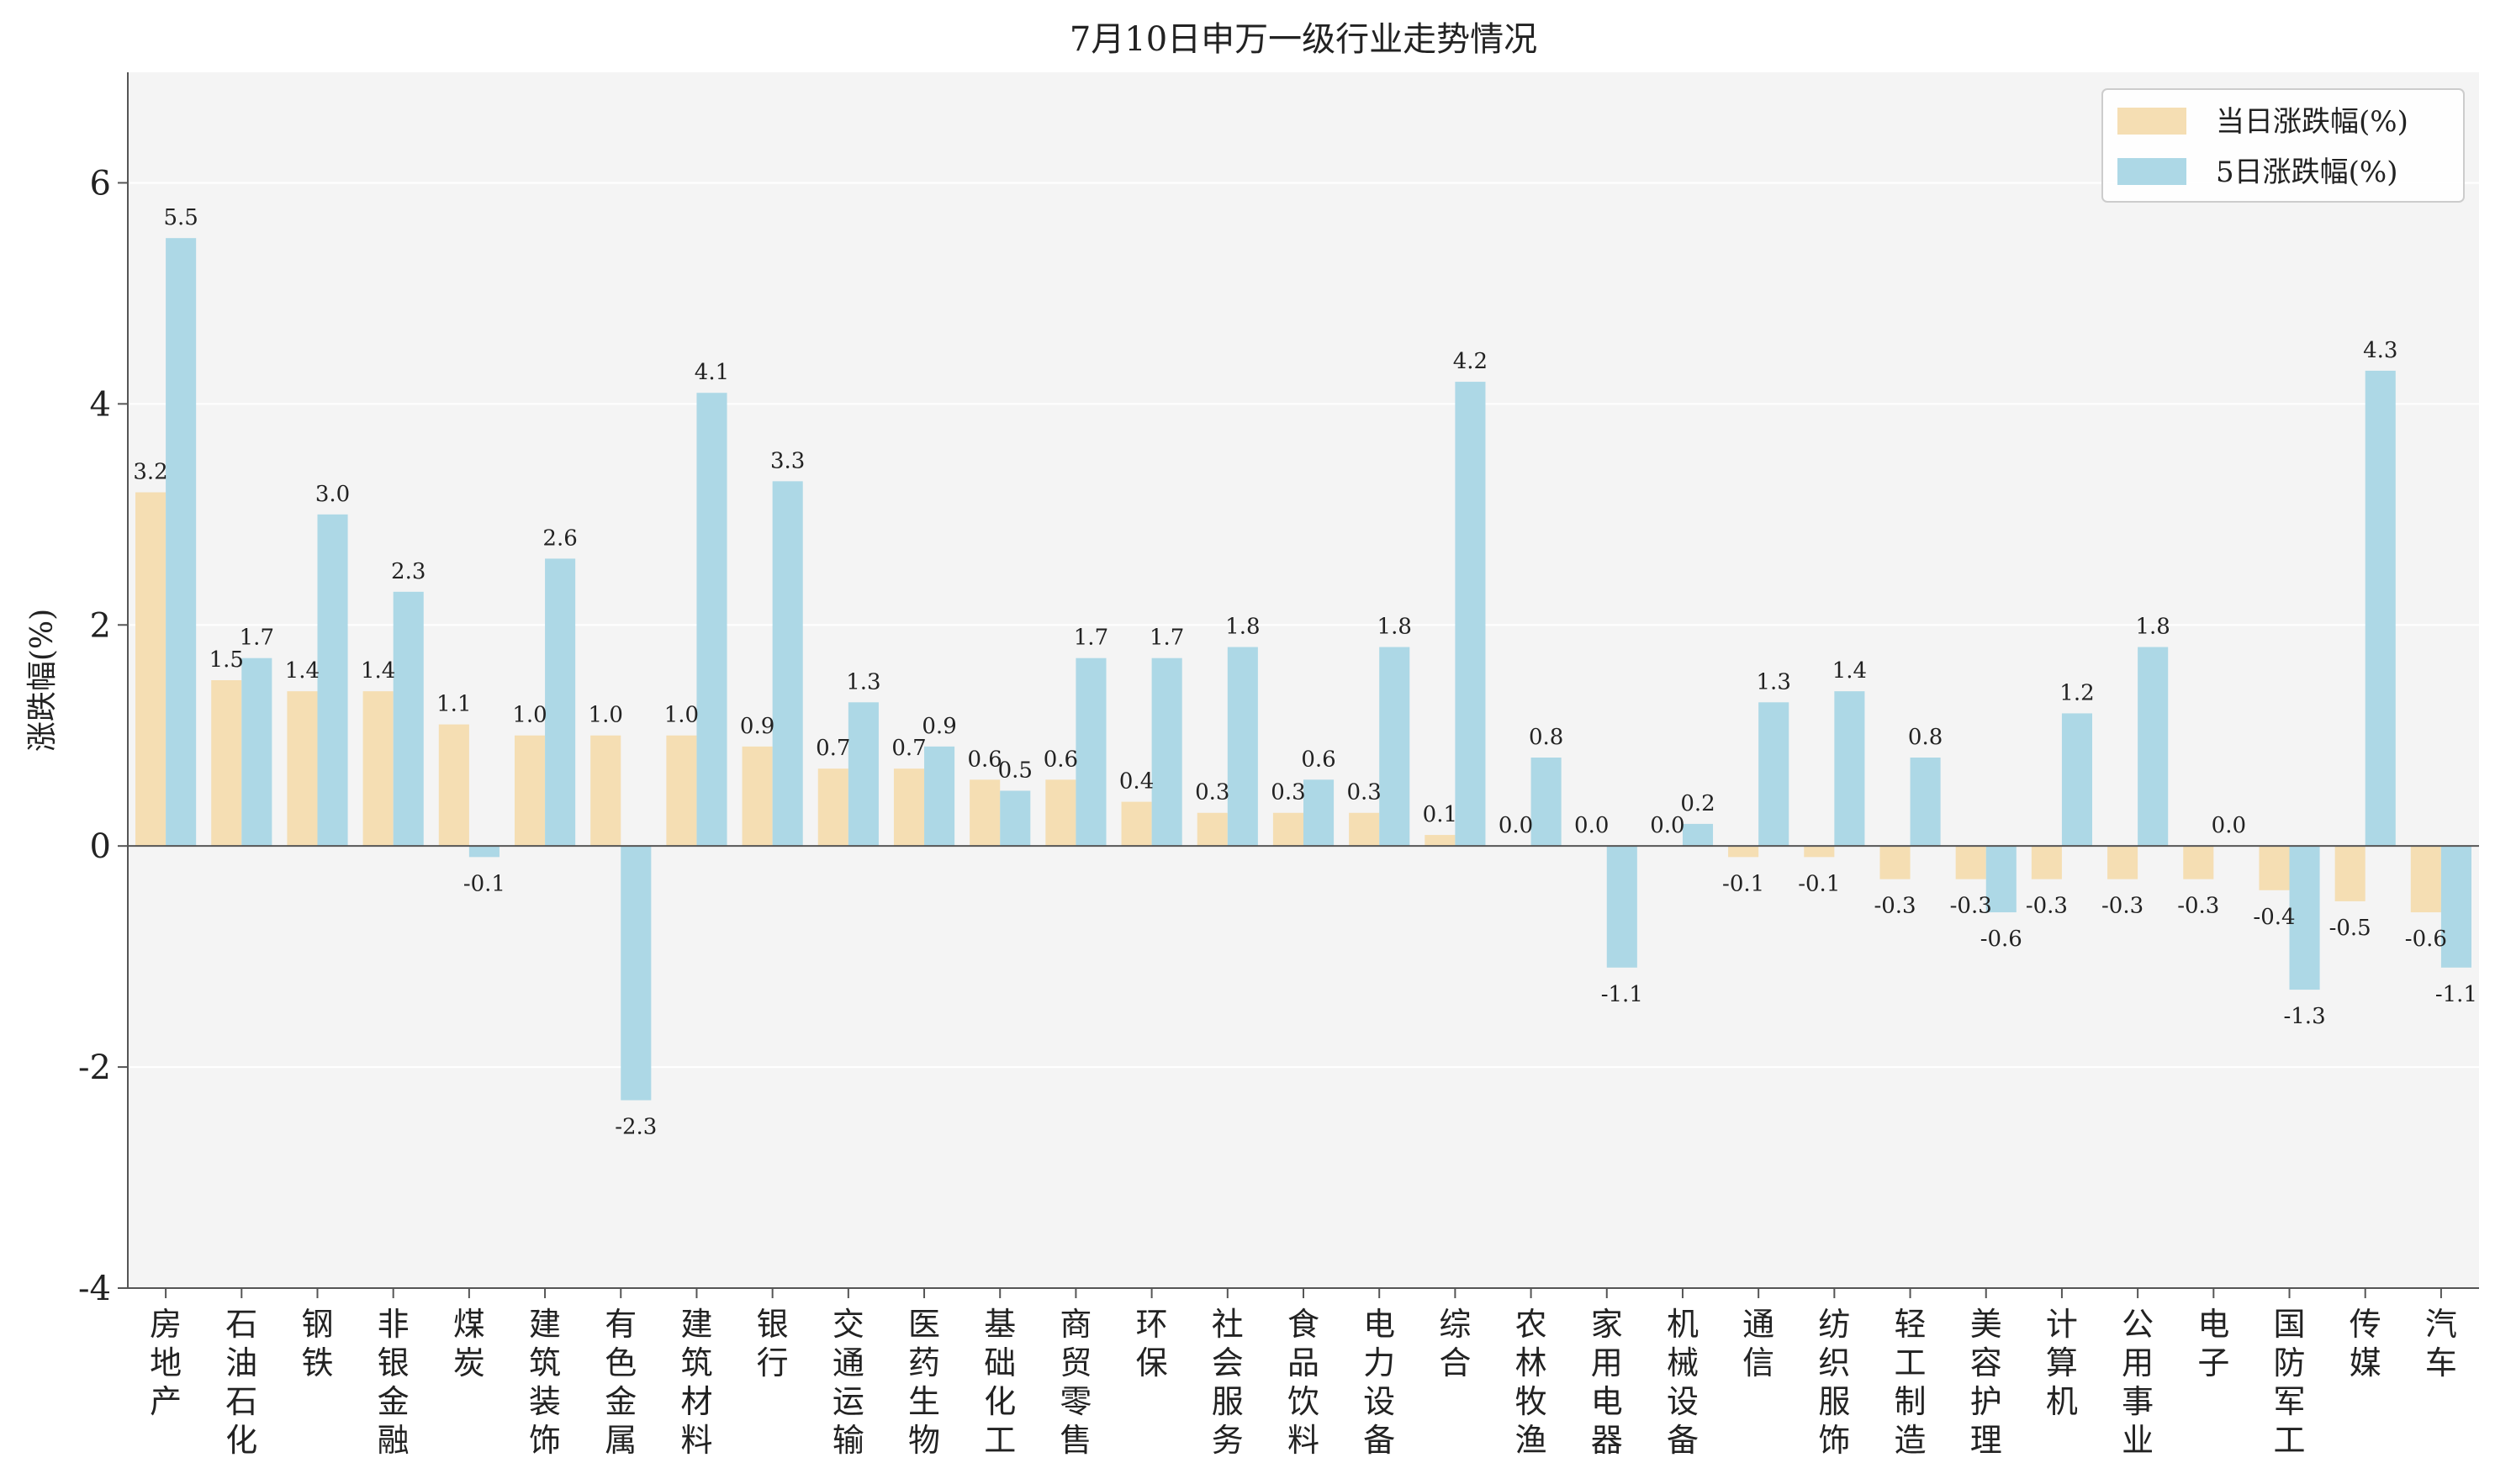 Image resolution: width=2495 pixels, height=1484 pixels. Describe the element at coordinates (863, 681) in the screenshot. I see `data-label-5day-9: 1.3` at that location.